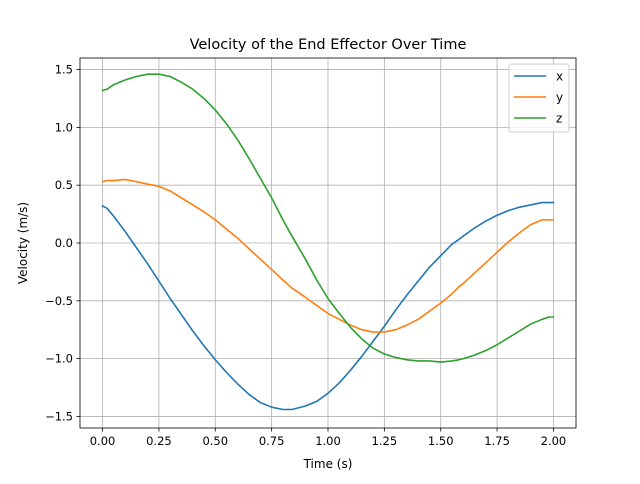 The height and width of the screenshot is (484, 640). What do you see at coordinates (385, 441) in the screenshot?
I see `x-tick-label: 1.25` at bounding box center [385, 441].